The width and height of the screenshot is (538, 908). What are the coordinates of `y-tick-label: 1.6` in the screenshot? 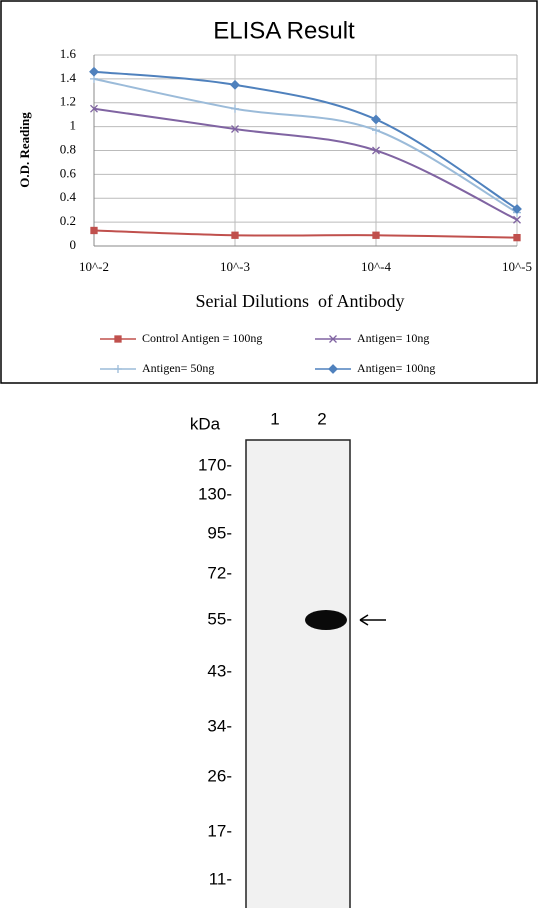 It's located at (68, 53).